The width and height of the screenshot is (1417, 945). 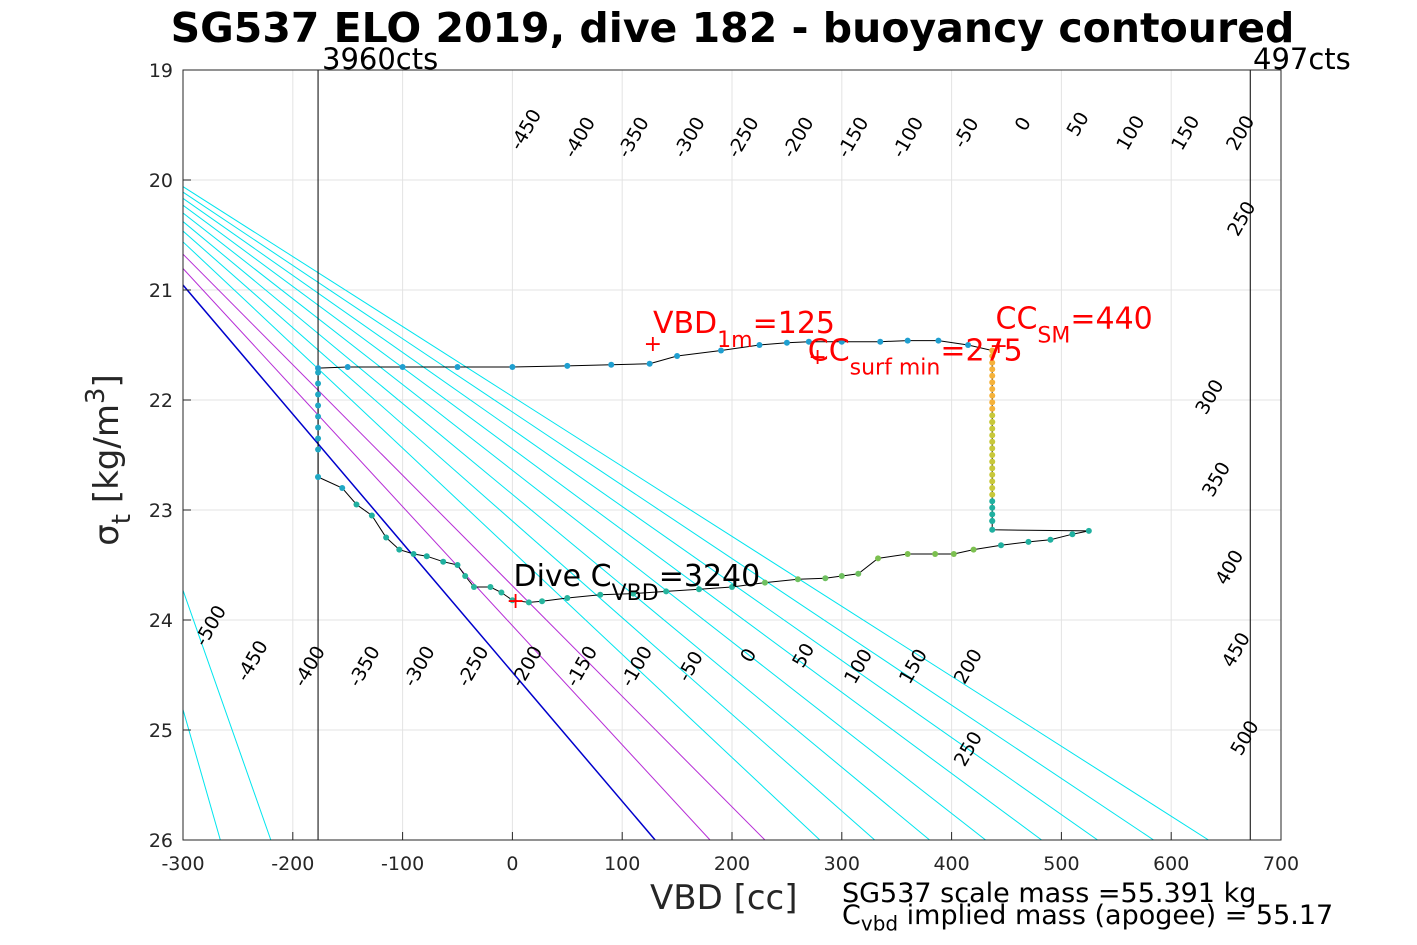 What do you see at coordinates (161, 71) in the screenshot?
I see `y-tick-label: 19` at bounding box center [161, 71].